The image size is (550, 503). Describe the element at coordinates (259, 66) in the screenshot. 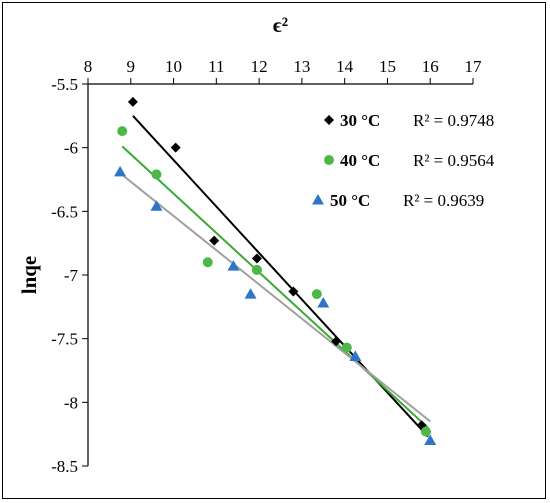

I see `x-tick-label: 12` at that location.